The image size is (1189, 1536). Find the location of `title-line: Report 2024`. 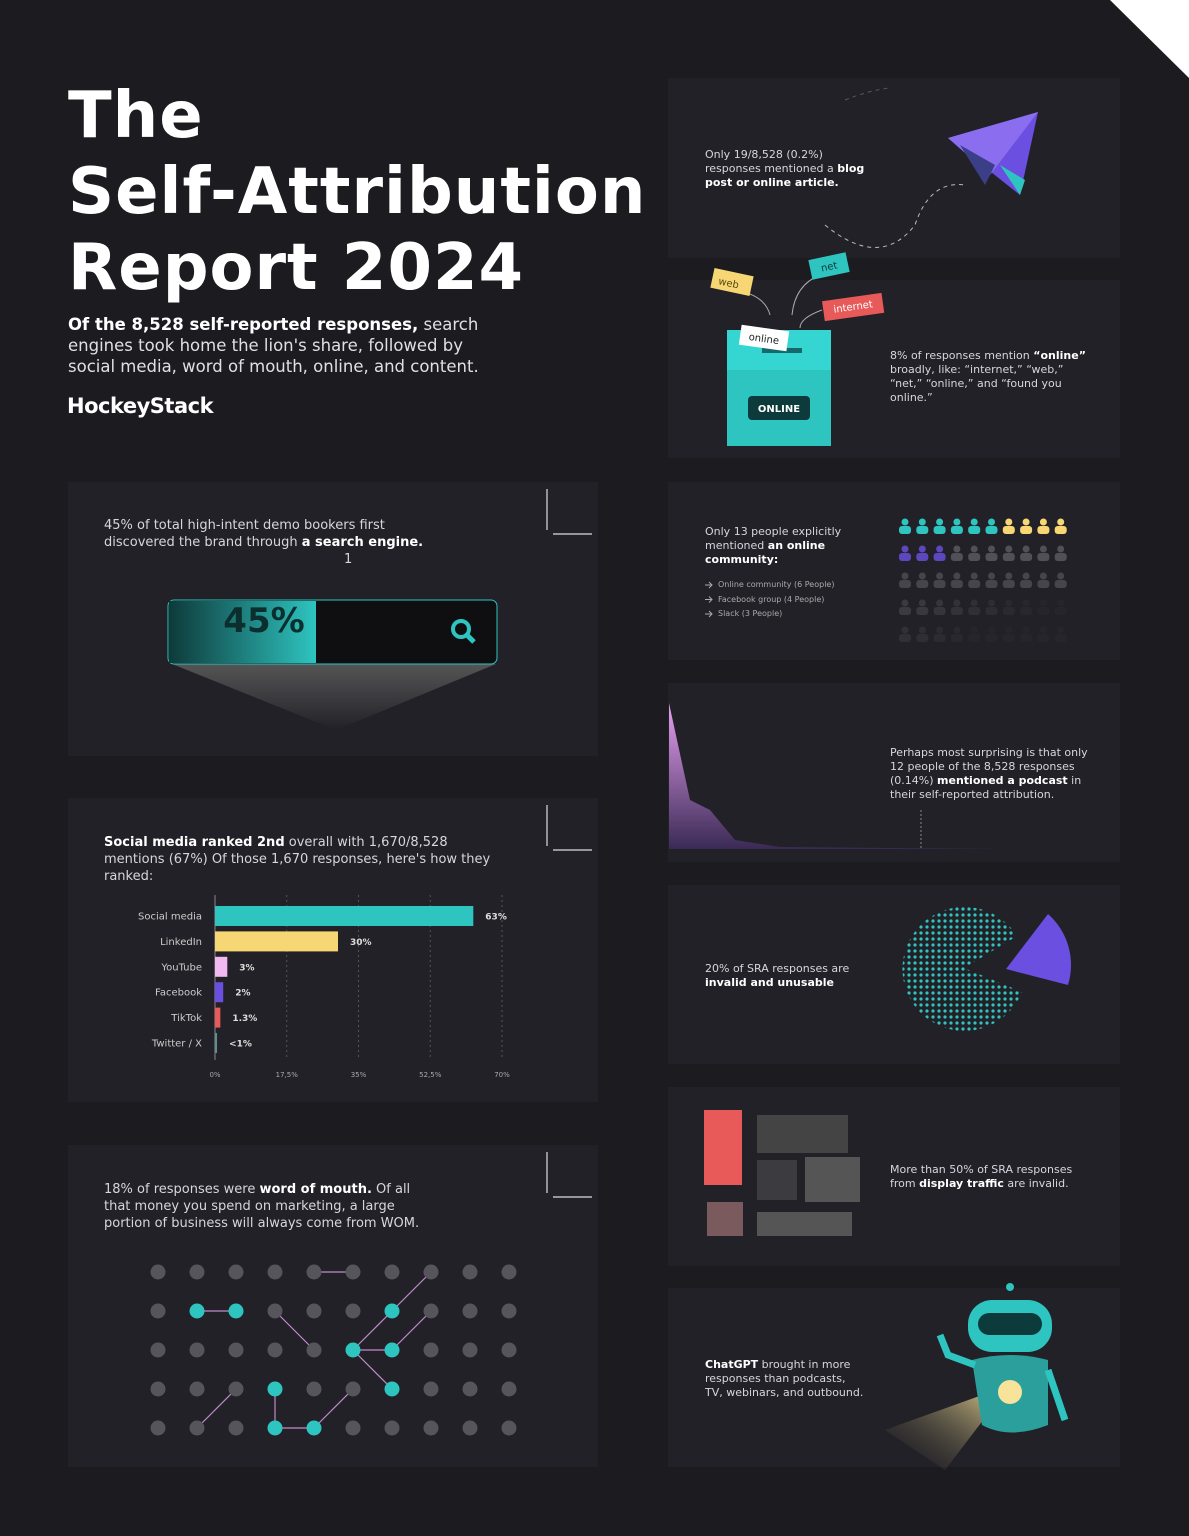

title-line: Report 2024 is located at coordinates (296, 268).